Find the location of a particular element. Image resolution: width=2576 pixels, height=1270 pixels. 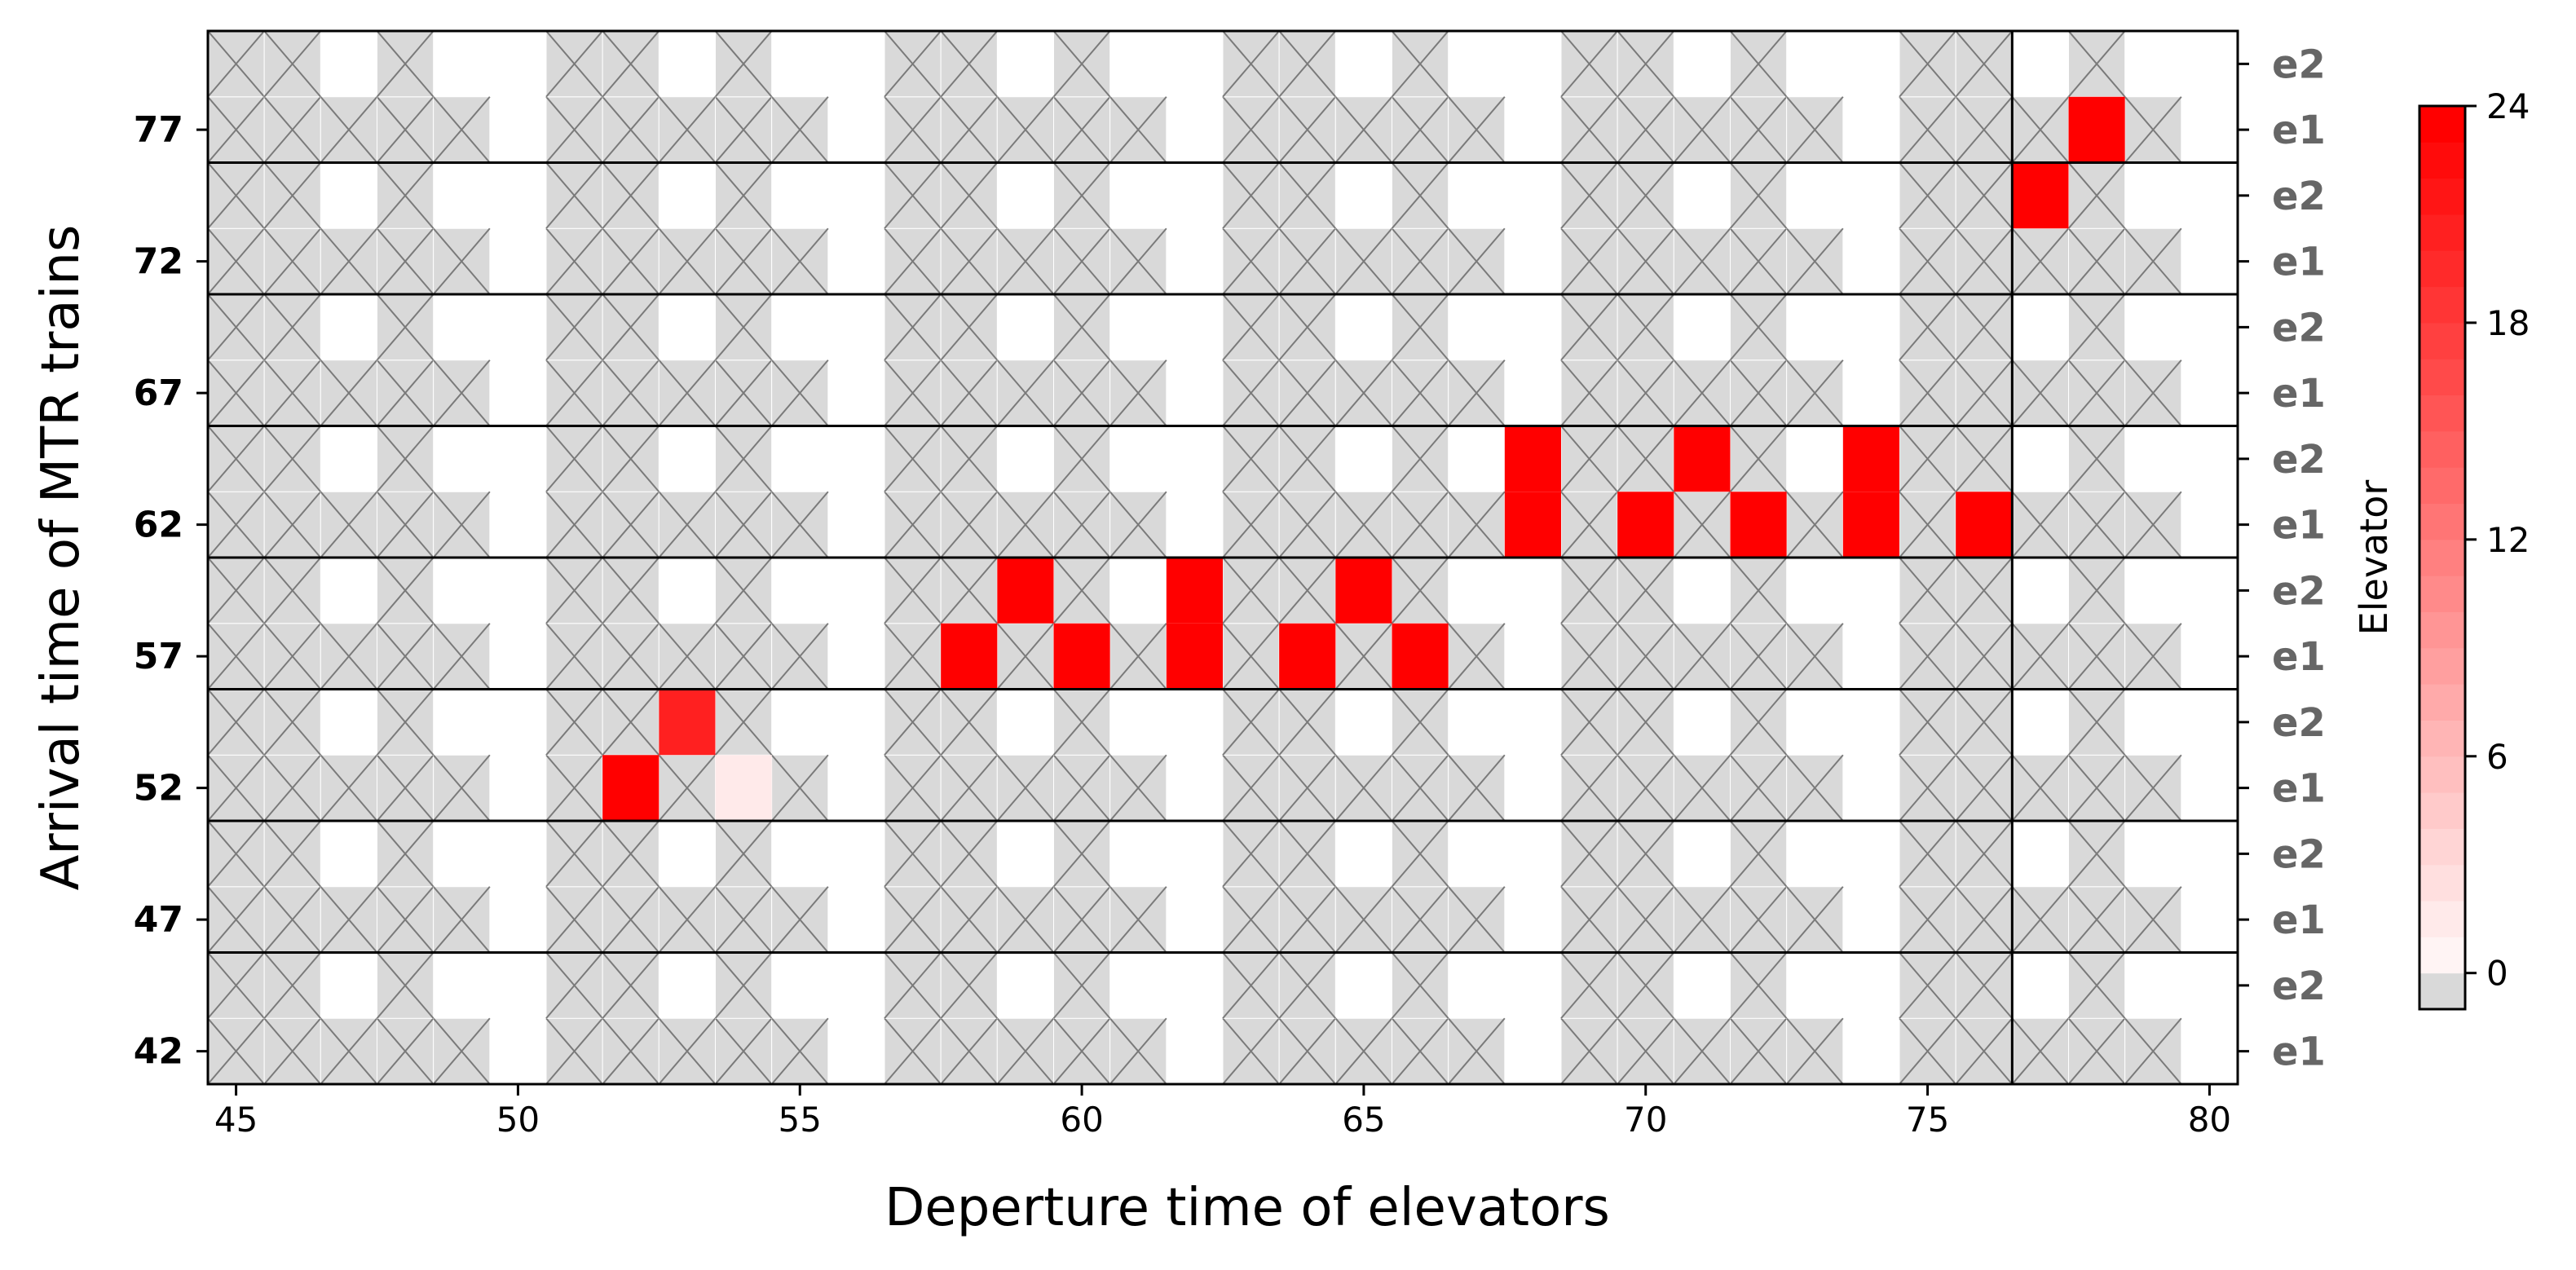

colorbar-infeasible-segment is located at coordinates (2442, 990).